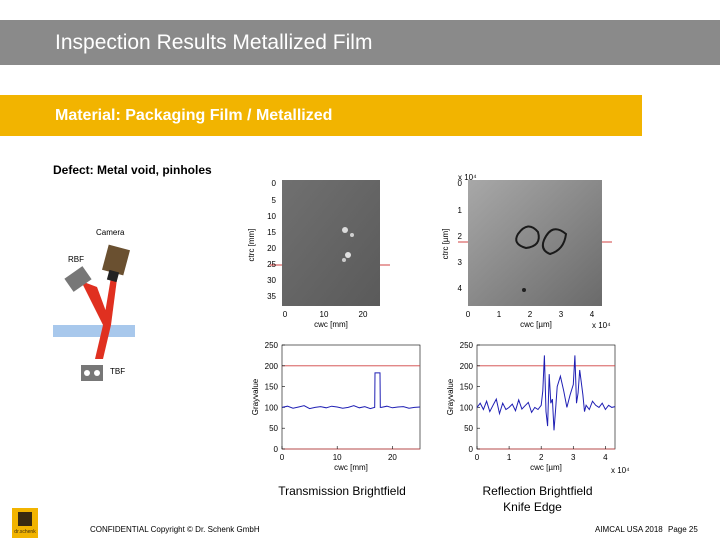 The height and width of the screenshot is (540, 720). Describe the element at coordinates (629, 529) in the screenshot. I see `event-label: AIMCAL USA 2018` at that location.